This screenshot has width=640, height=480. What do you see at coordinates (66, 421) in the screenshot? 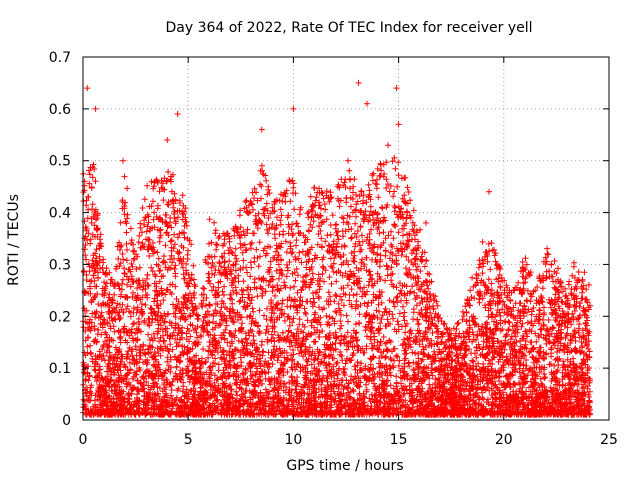
I see `y-tick-label: 0` at bounding box center [66, 421].